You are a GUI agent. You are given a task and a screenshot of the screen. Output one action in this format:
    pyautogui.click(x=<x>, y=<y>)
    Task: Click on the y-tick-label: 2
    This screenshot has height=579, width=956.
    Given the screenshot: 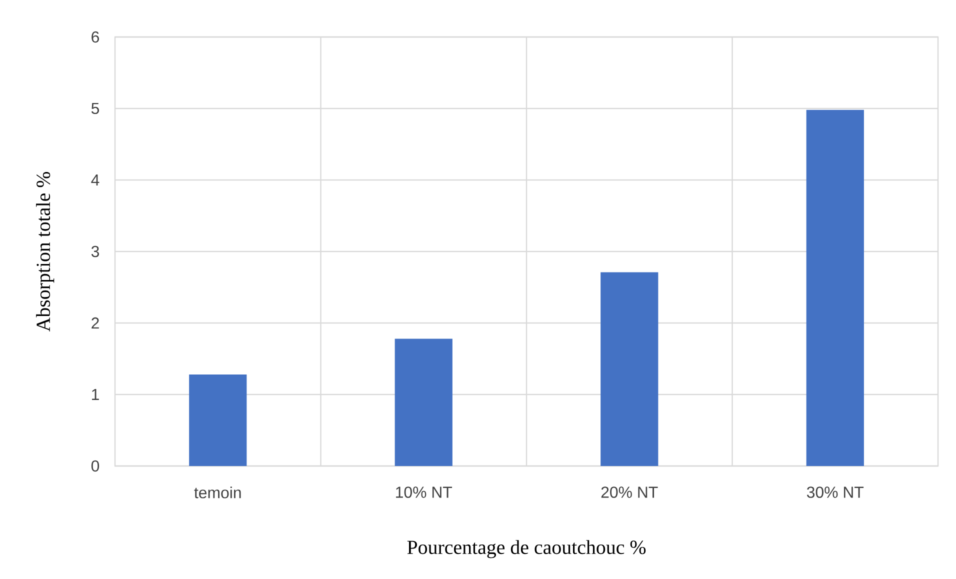 What is the action you would take?
    pyautogui.click(x=95, y=323)
    